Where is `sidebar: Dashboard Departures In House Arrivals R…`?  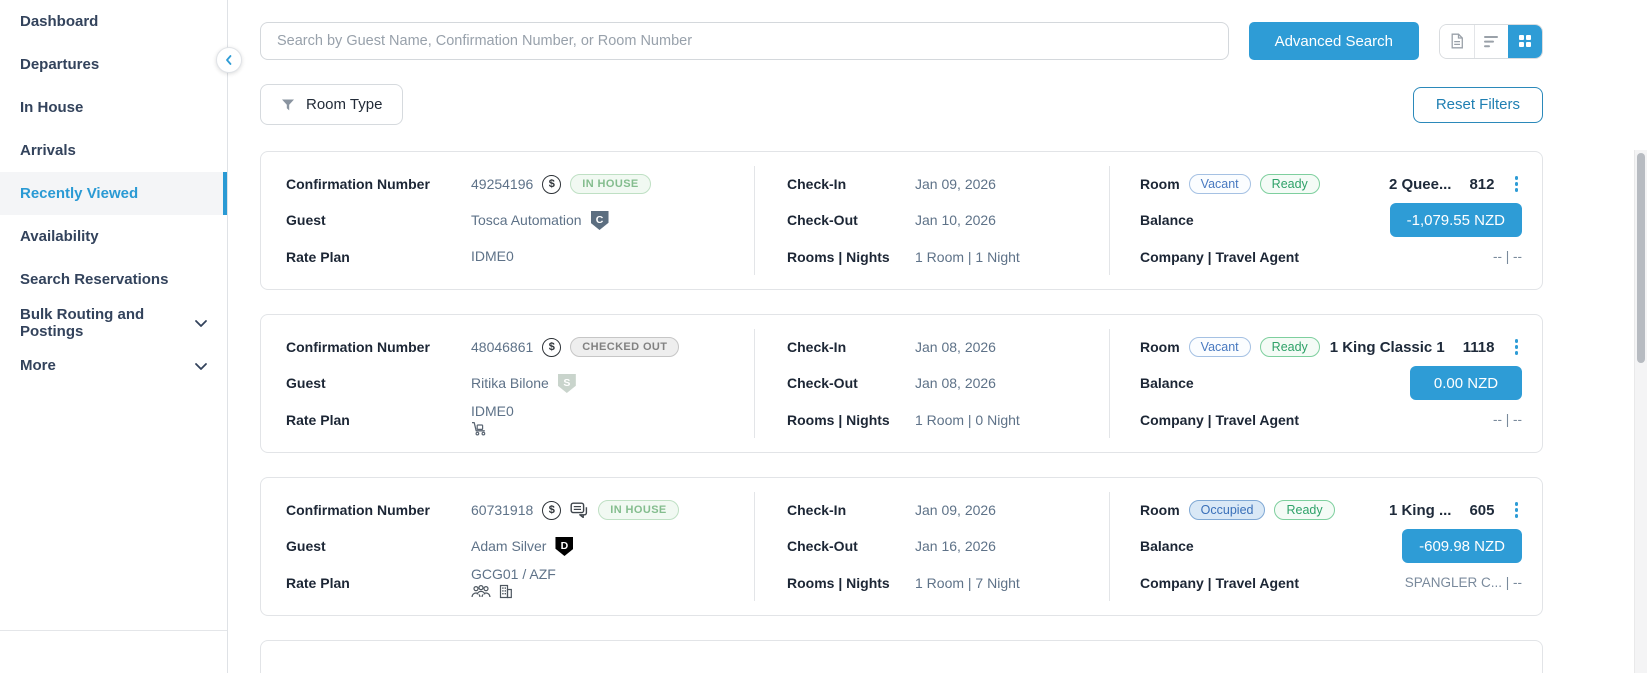
sidebar: Dashboard Departures In House Arrivals R… is located at coordinates (114, 336).